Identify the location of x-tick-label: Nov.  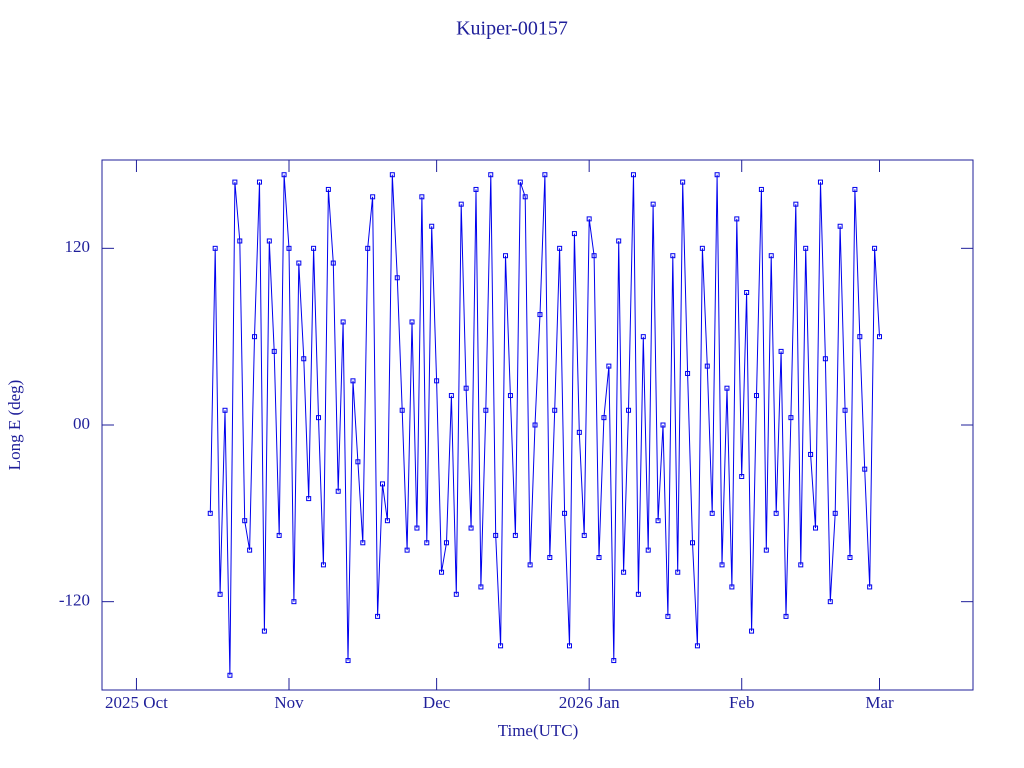
(289, 702).